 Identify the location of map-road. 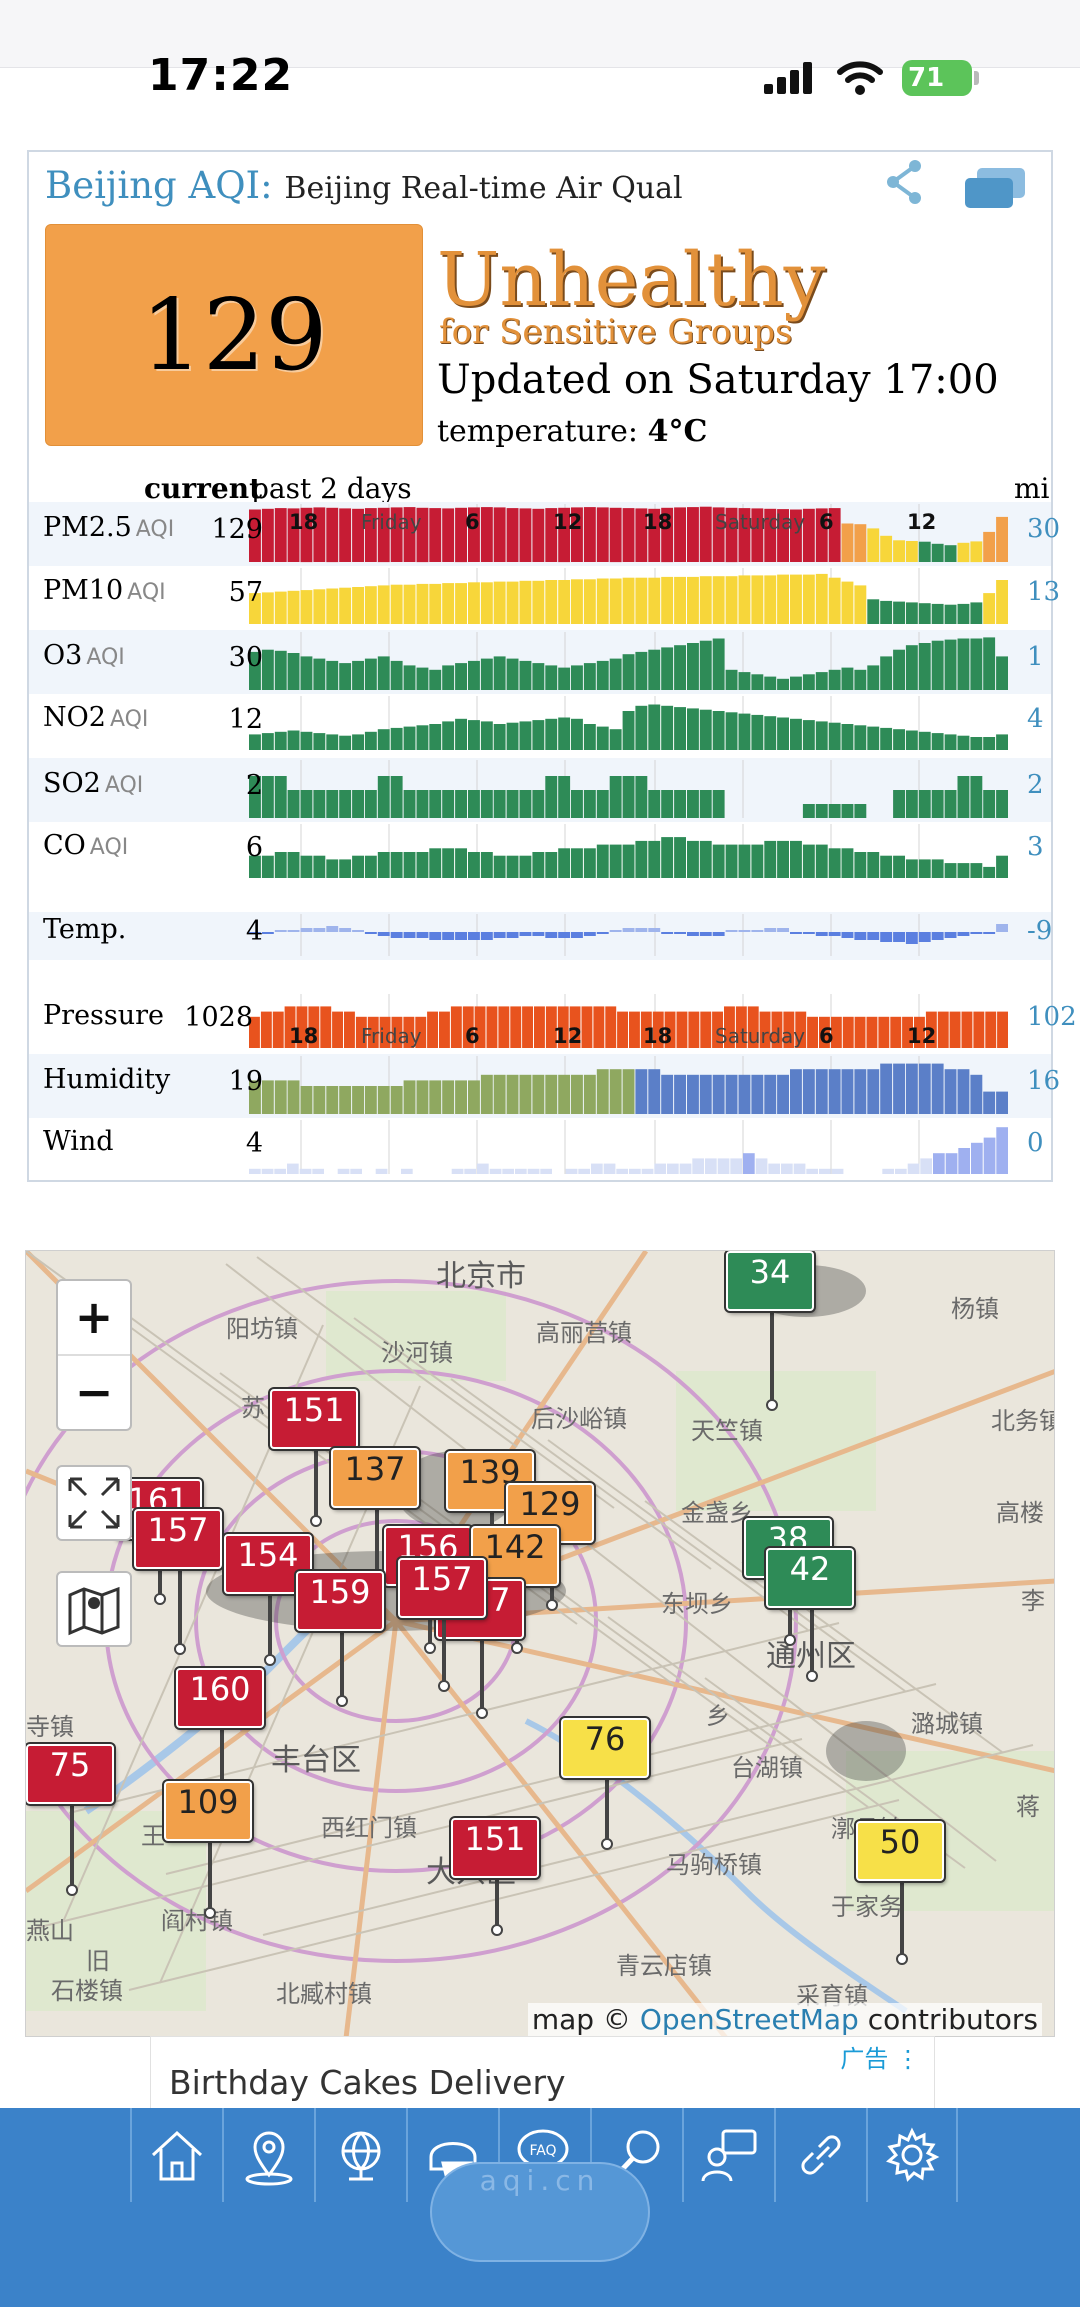
(561, 1827).